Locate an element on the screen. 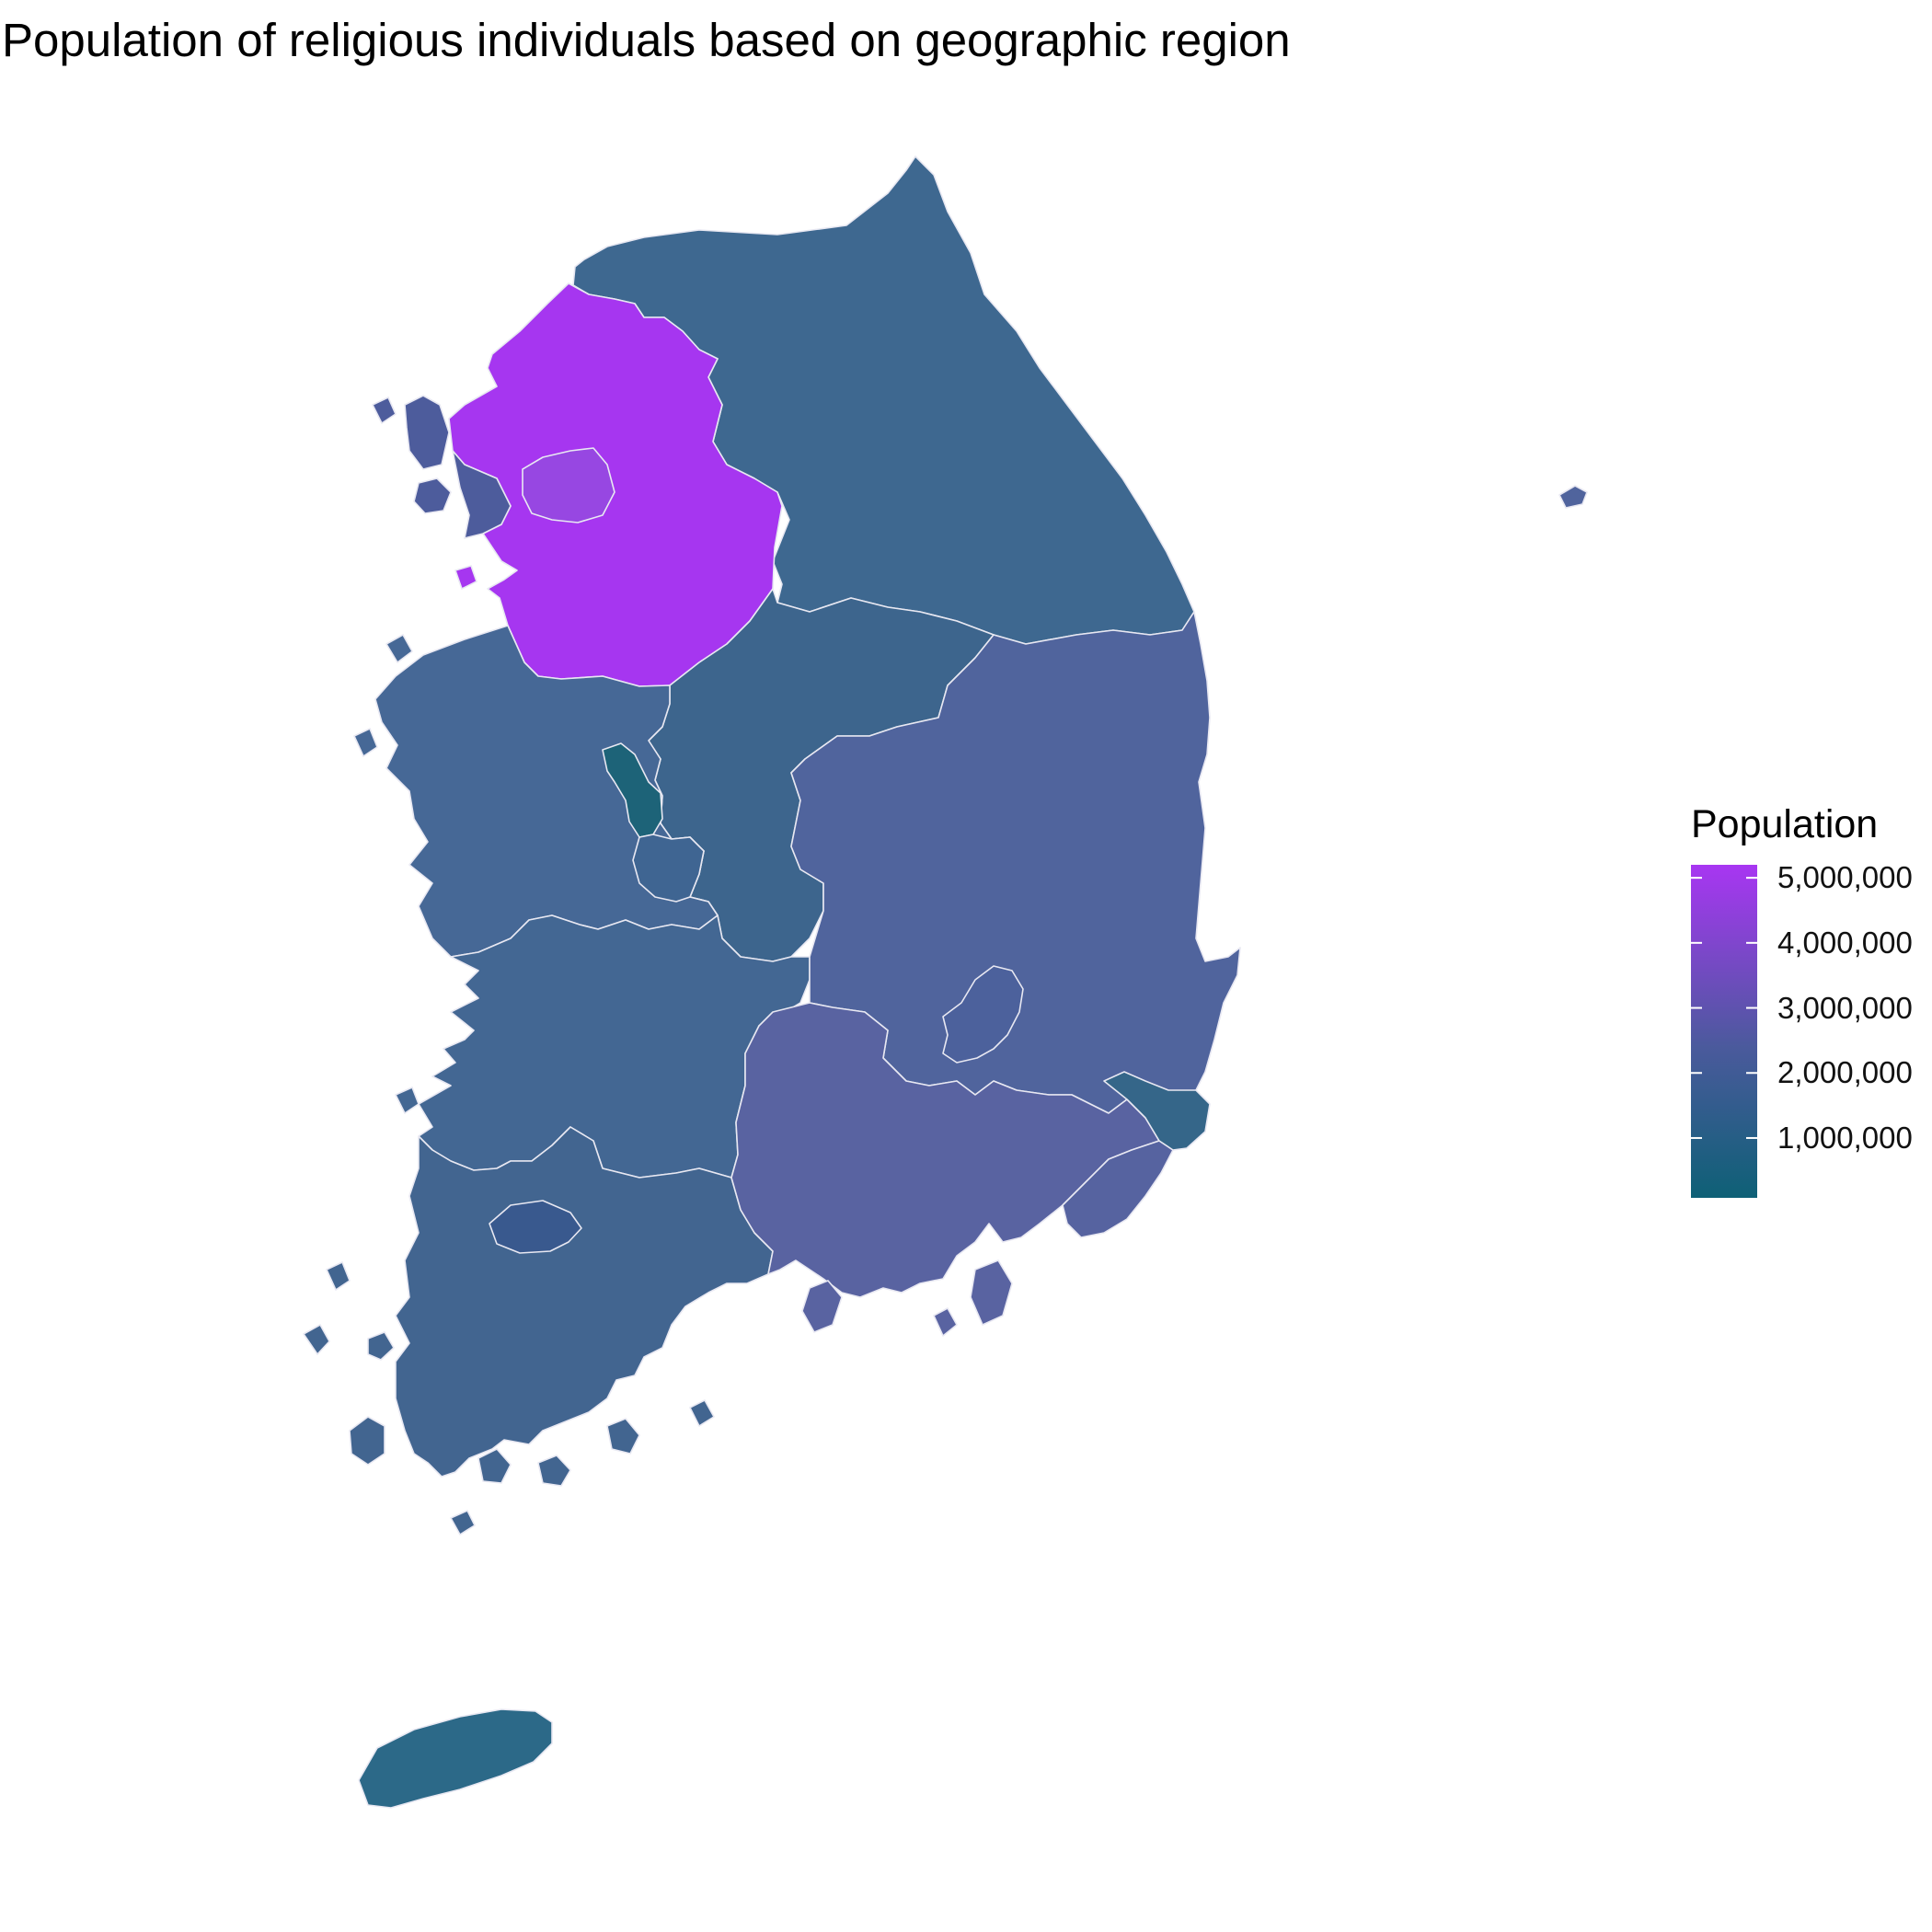 The image size is (1932, 1932). legend-color-bar is located at coordinates (1724, 1031).